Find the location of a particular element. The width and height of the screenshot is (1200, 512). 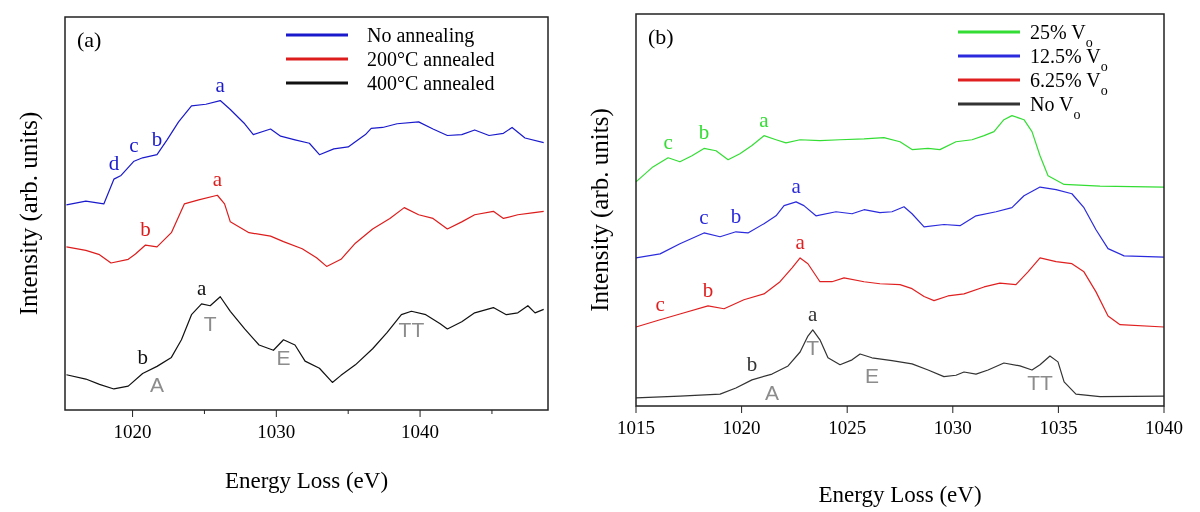

legend-label: 200°C annealed is located at coordinates (431, 59).